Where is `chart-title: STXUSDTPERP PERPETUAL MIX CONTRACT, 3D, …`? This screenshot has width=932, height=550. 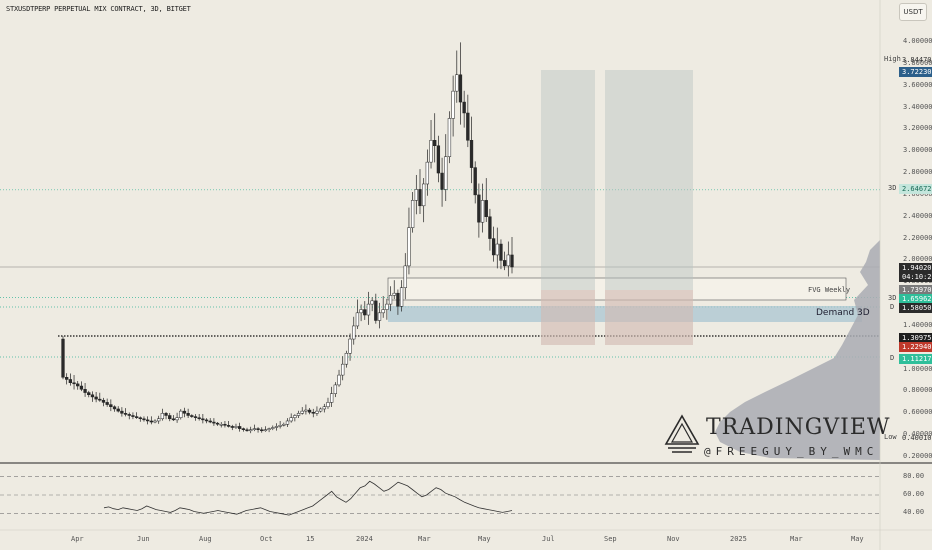
chart-title: STXUSDTPERP PERPETUAL MIX CONTRACT, 3D, … is located at coordinates (98, 9).